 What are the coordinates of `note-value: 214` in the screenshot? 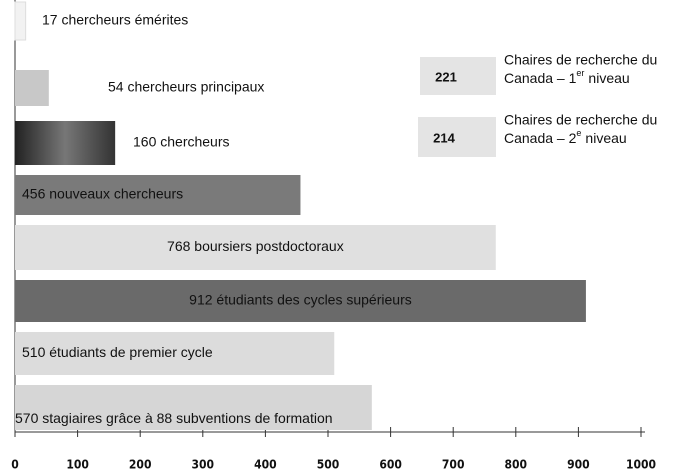 It's located at (444, 137).